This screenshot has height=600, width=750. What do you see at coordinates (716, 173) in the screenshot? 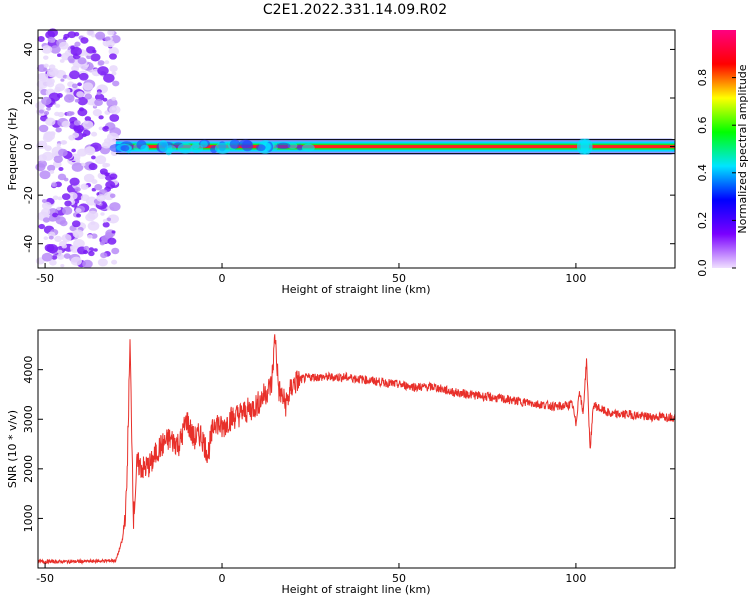
I see `colorbar-ticks: 0.0 0.2 0.4 0.6 0.8` at bounding box center [716, 173].